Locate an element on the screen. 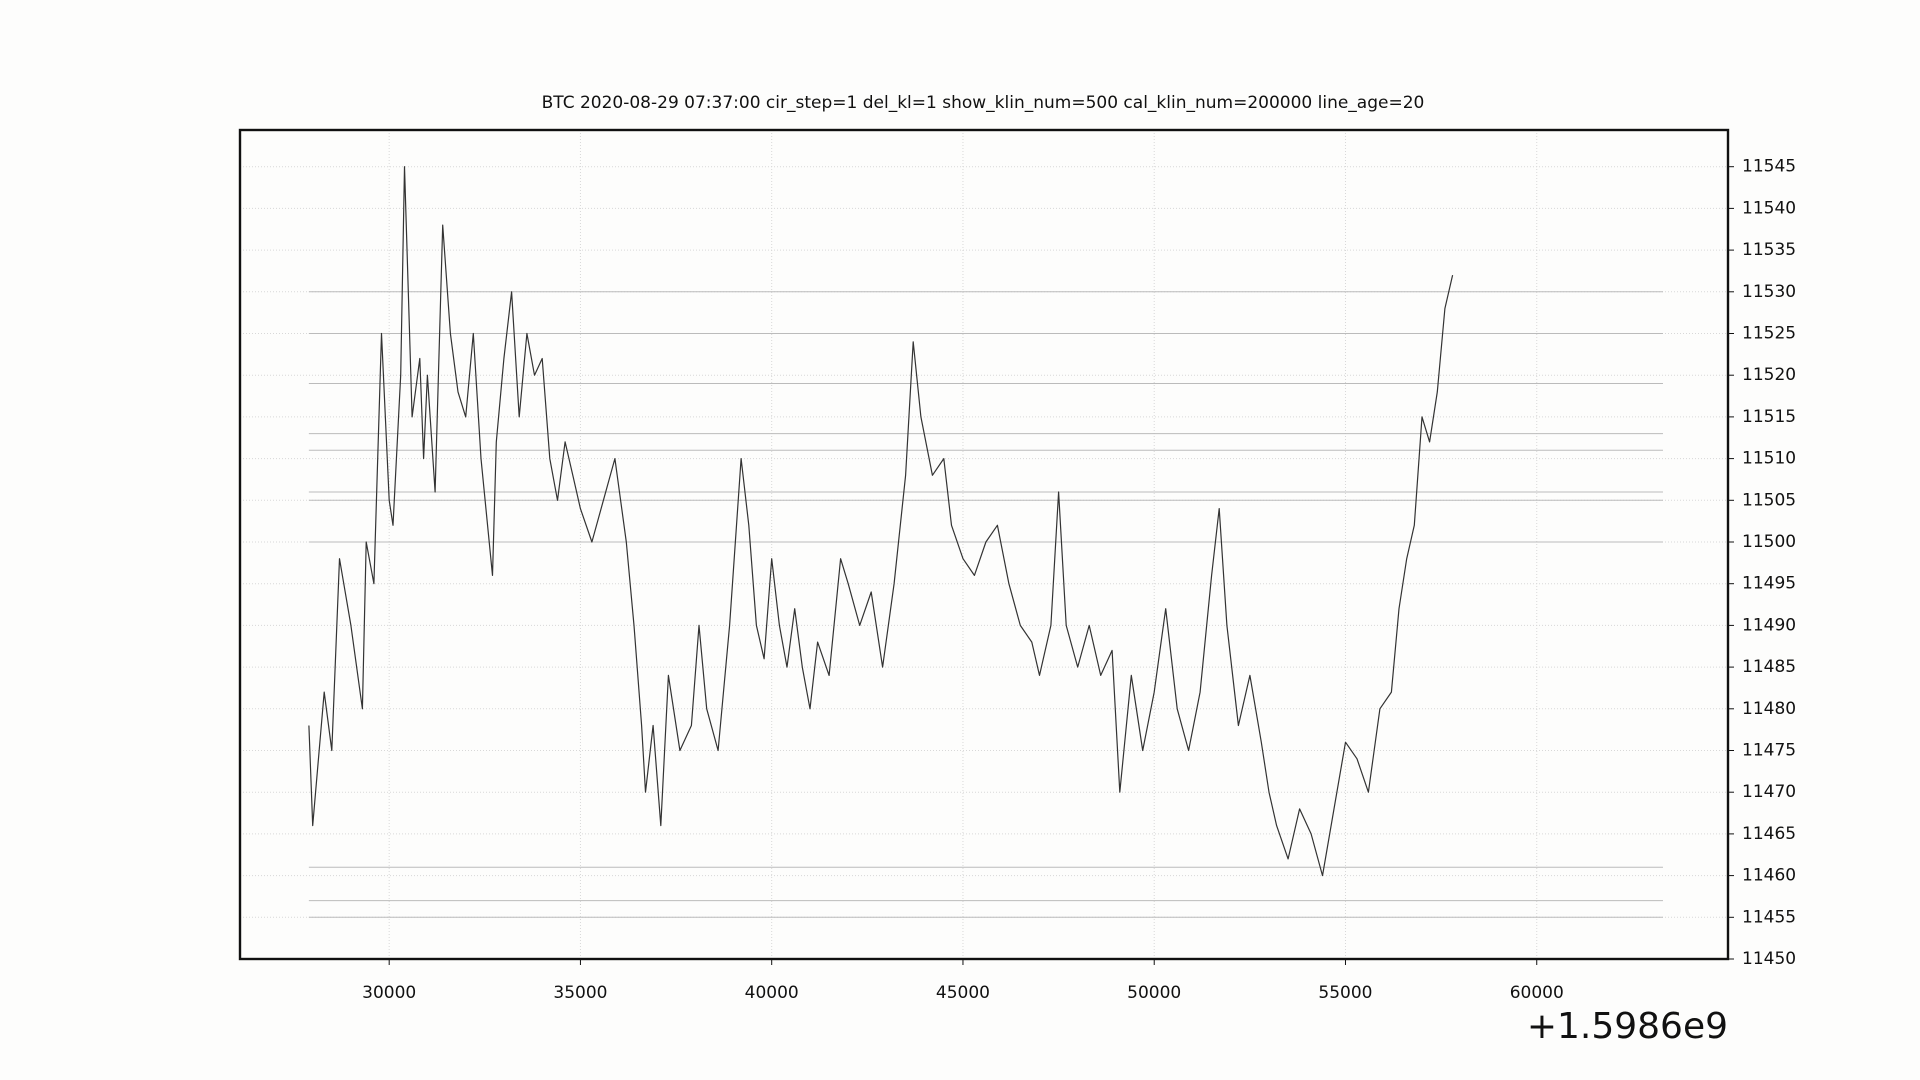  y-tick-label: 11475 is located at coordinates (1769, 750).